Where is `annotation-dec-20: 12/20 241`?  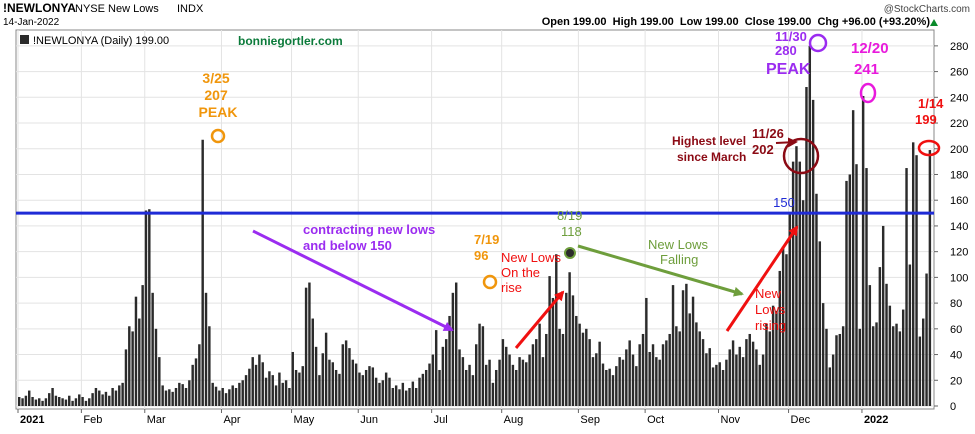
annotation-dec-20: 12/20 241 is located at coordinates (872, 59).